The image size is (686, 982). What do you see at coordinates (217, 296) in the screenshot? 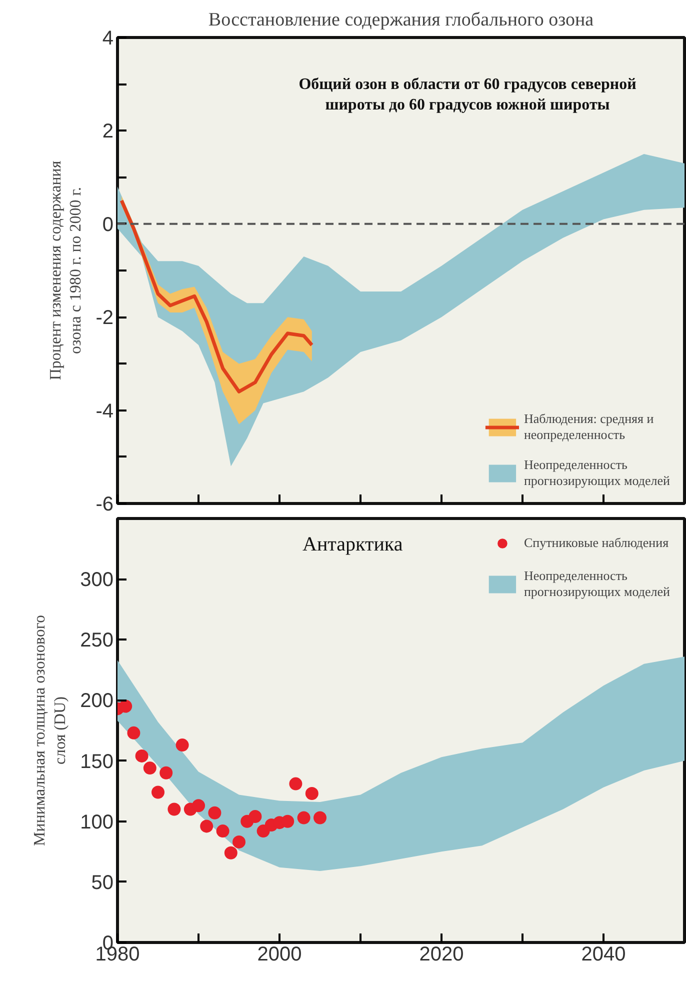
I see `line-series` at bounding box center [217, 296].